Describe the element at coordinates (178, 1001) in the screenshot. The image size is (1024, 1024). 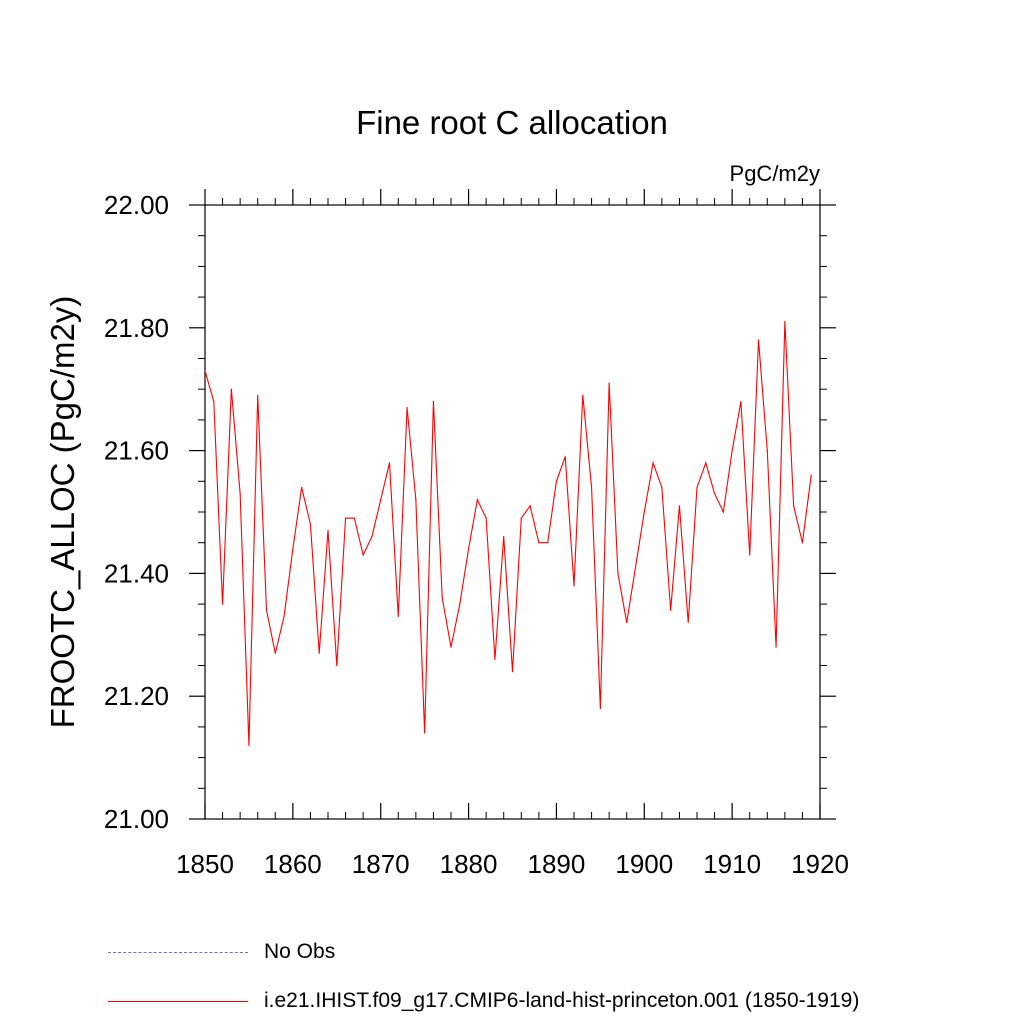
I see `legend-swatch-solid` at that location.